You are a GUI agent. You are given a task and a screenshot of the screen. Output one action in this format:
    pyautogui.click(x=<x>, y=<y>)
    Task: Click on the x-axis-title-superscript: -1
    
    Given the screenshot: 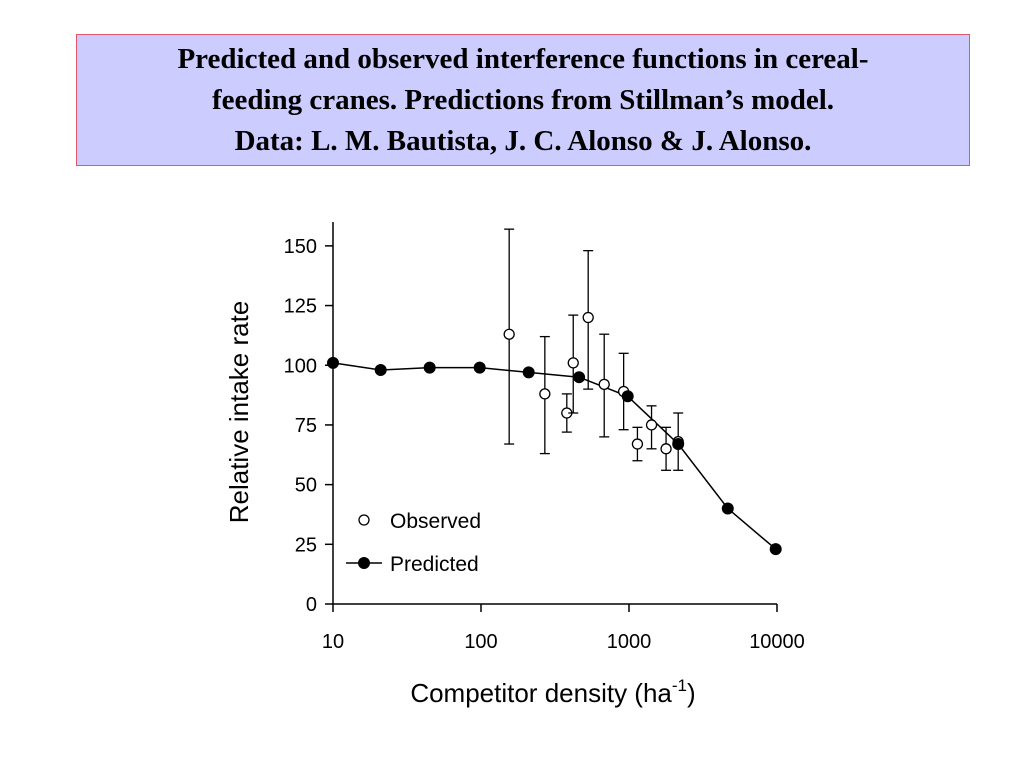 What is the action you would take?
    pyautogui.click(x=679, y=685)
    